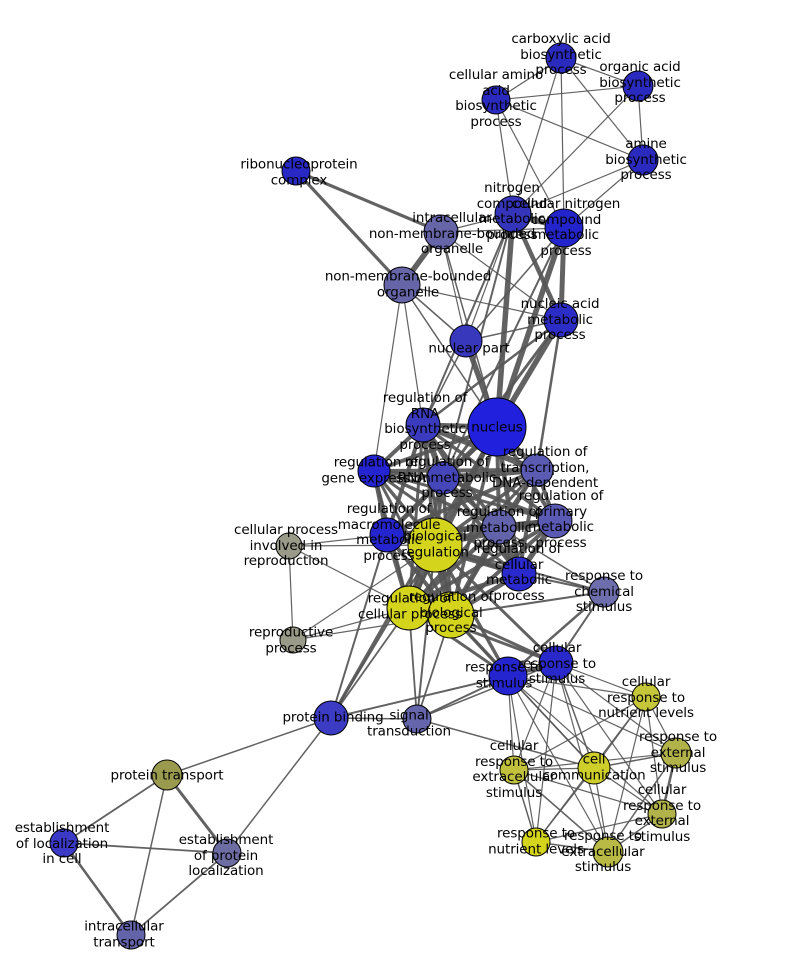 The height and width of the screenshot is (971, 786). What do you see at coordinates (643, 160) in the screenshot?
I see `graph-node-amine-biosynthetic-process` at bounding box center [643, 160].